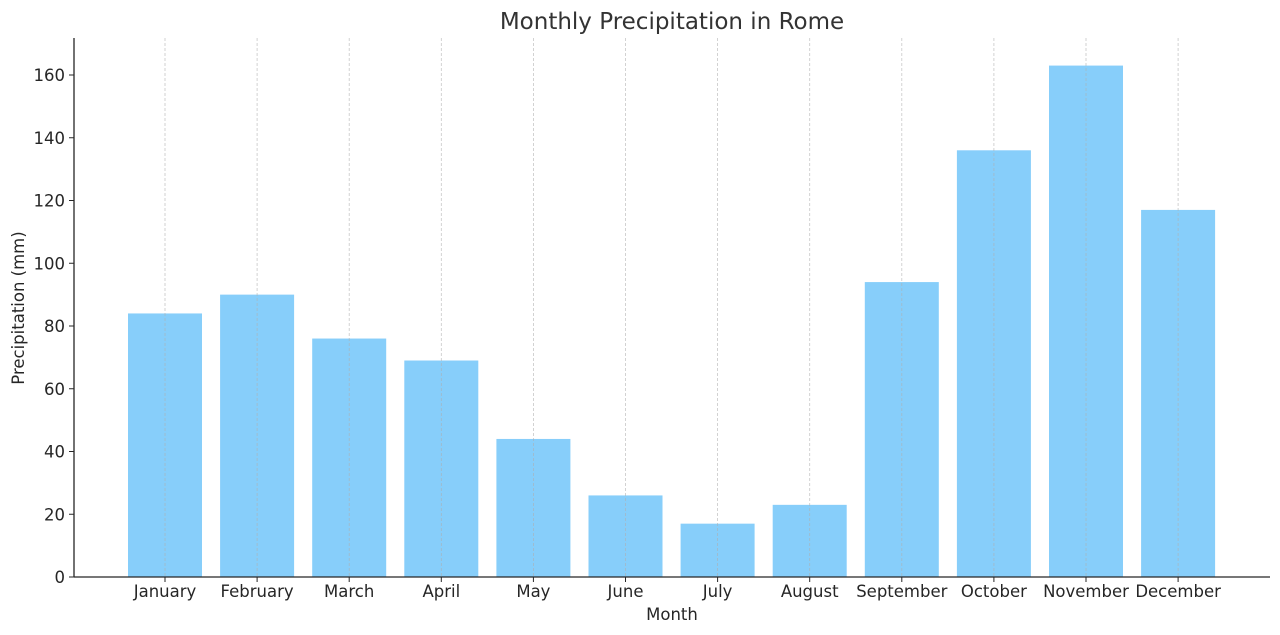 The height and width of the screenshot is (635, 1280). Describe the element at coordinates (54, 514) in the screenshot. I see `y-tick-label: 20` at that location.